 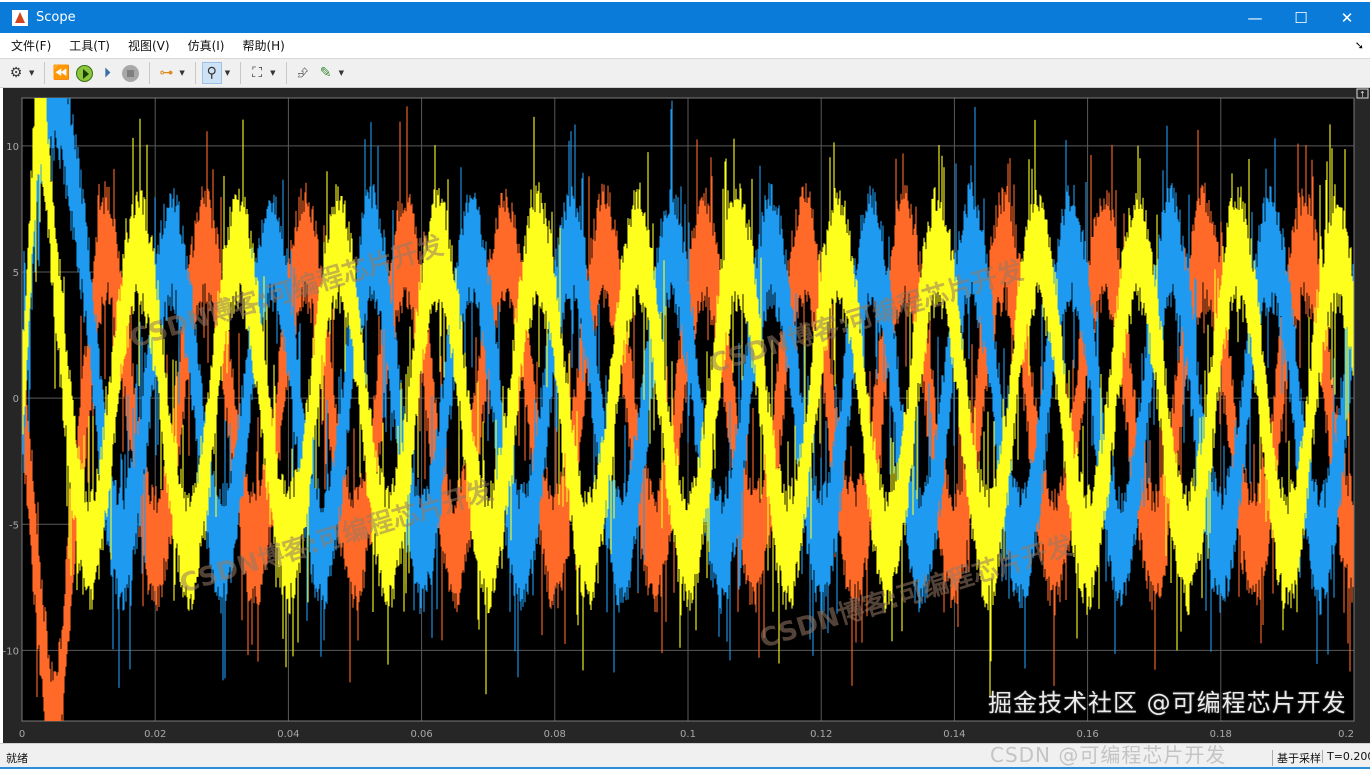 What do you see at coordinates (1347, 17) in the screenshot?
I see `close-button: ✕` at bounding box center [1347, 17].